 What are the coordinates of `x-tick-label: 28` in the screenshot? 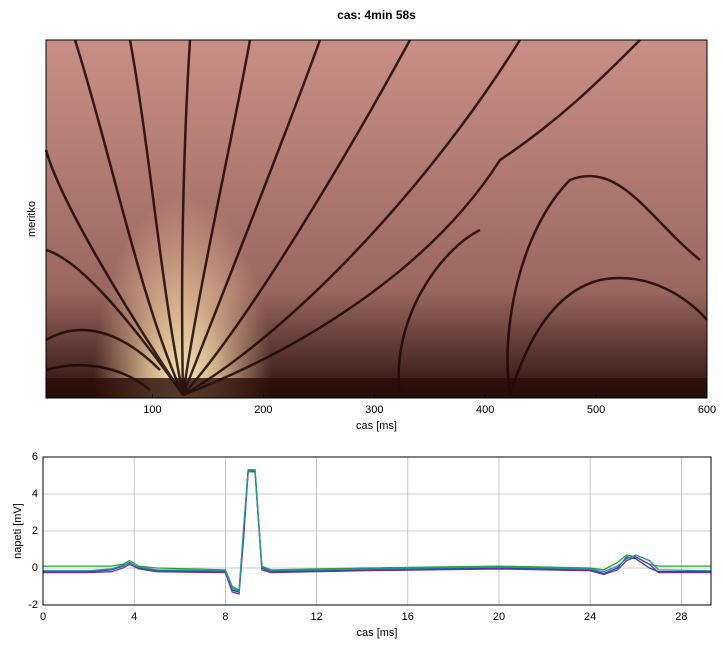 It's located at (681, 617).